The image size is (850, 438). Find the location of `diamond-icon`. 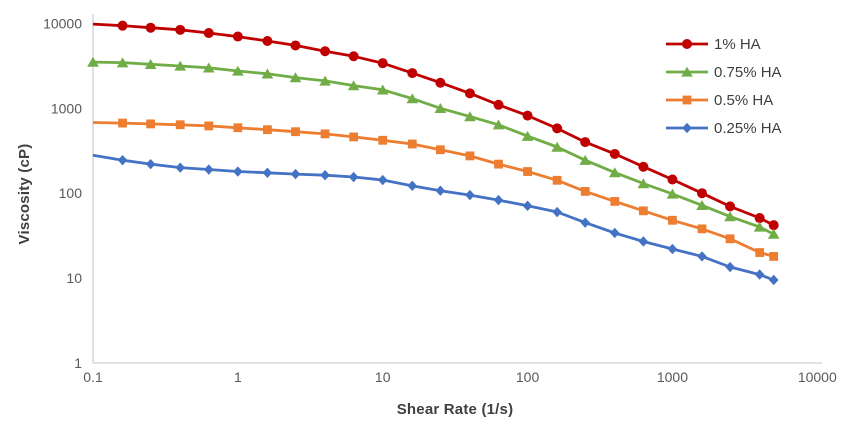

diamond-icon is located at coordinates (687, 128).